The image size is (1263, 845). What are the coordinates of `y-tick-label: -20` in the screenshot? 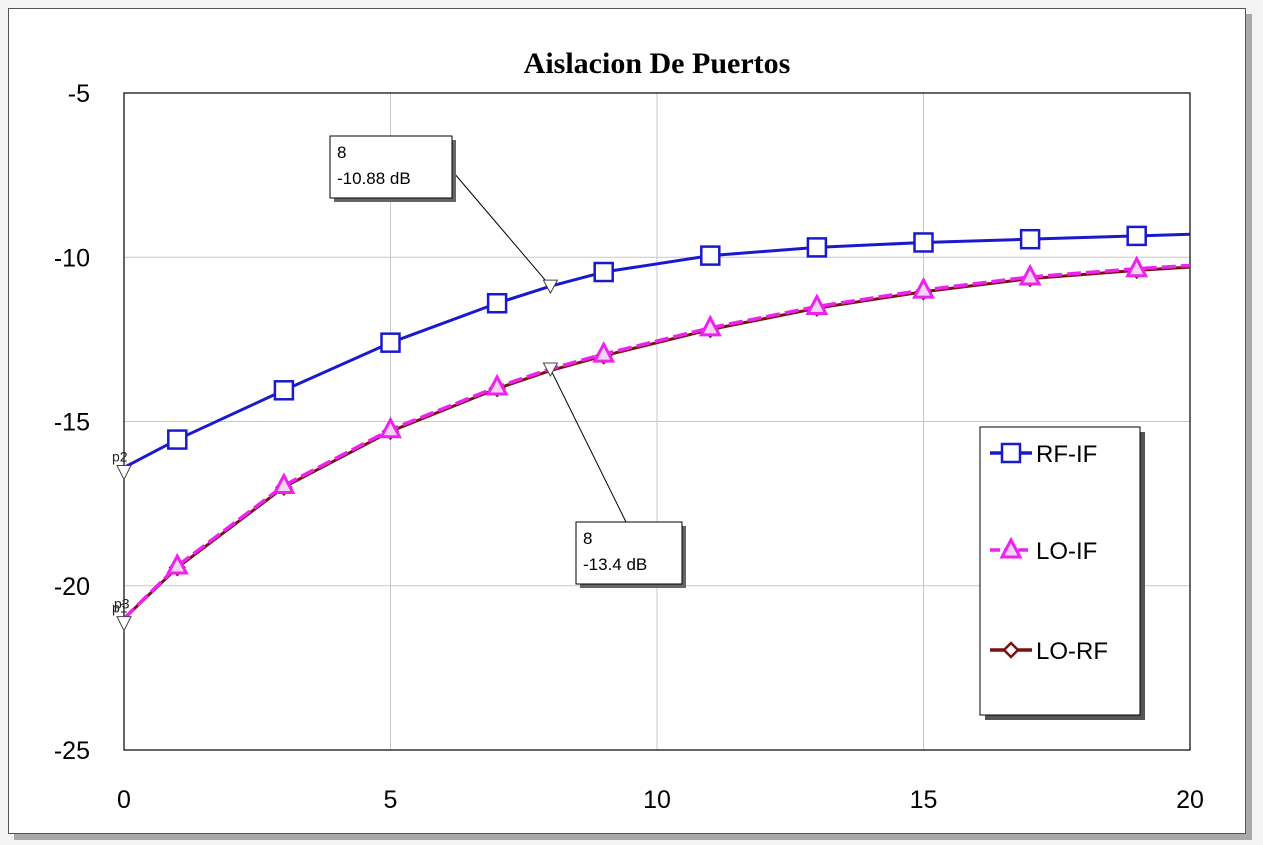 It's located at (72, 587).